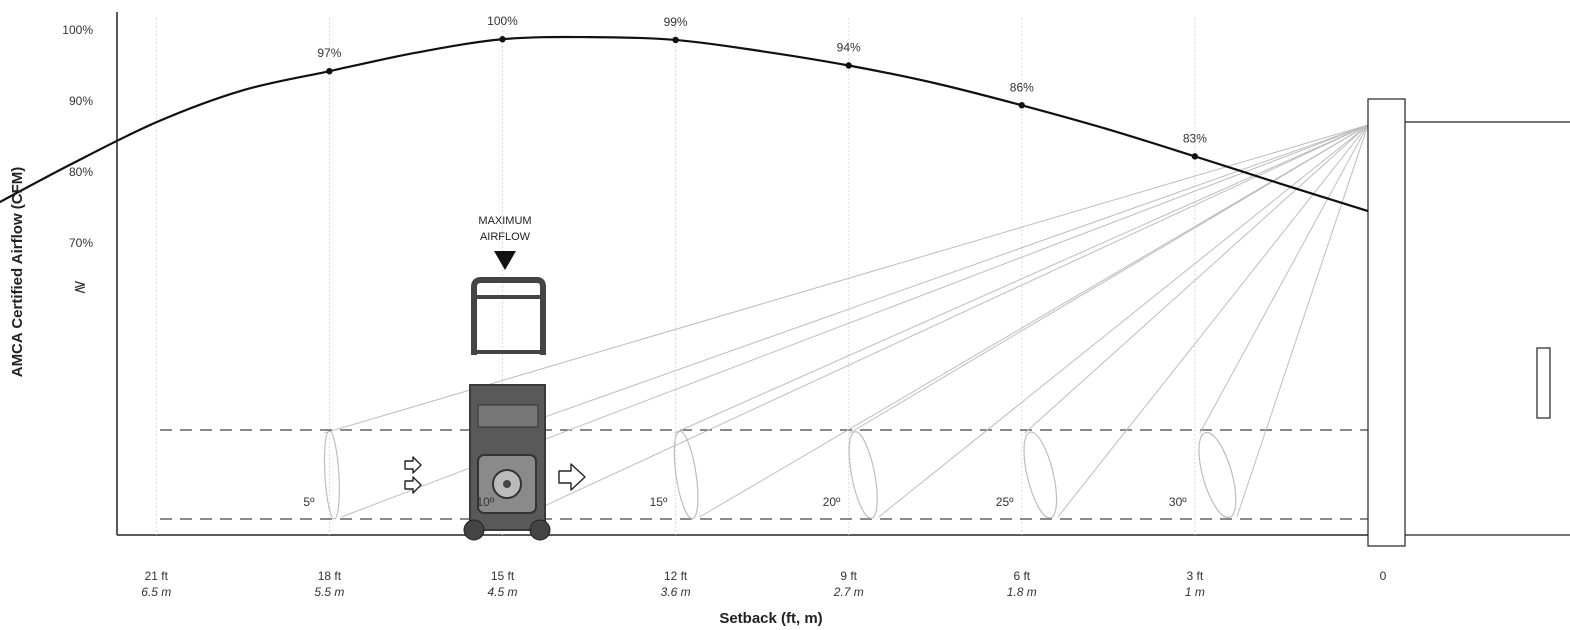  Describe the element at coordinates (507, 484) in the screenshot. I see `fan-hub` at that location.